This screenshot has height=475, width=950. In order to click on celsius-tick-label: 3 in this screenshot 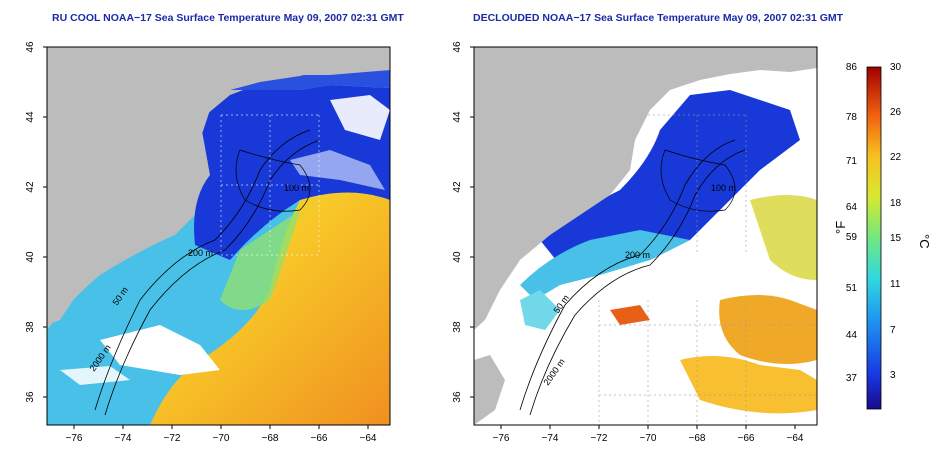, I will do `click(893, 375)`.